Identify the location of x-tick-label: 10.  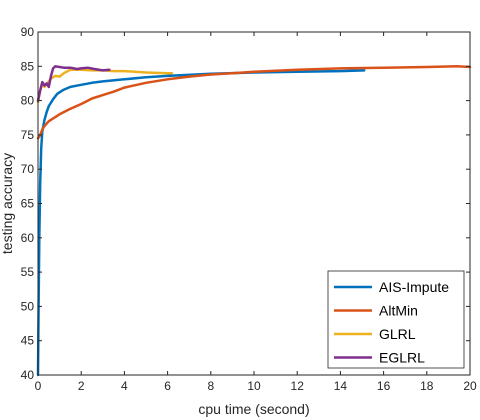
(254, 386).